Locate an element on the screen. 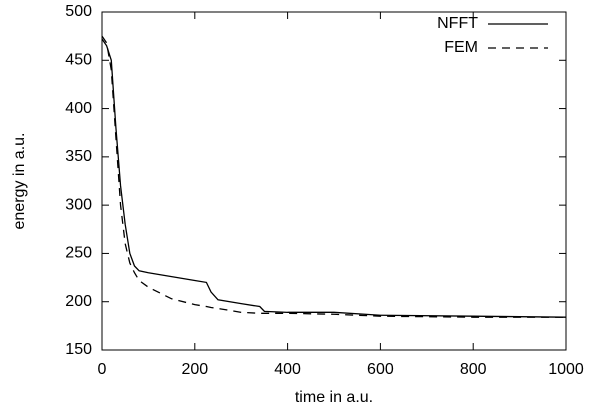 The image size is (592, 411). x-tick-label: 200 is located at coordinates (194, 369).